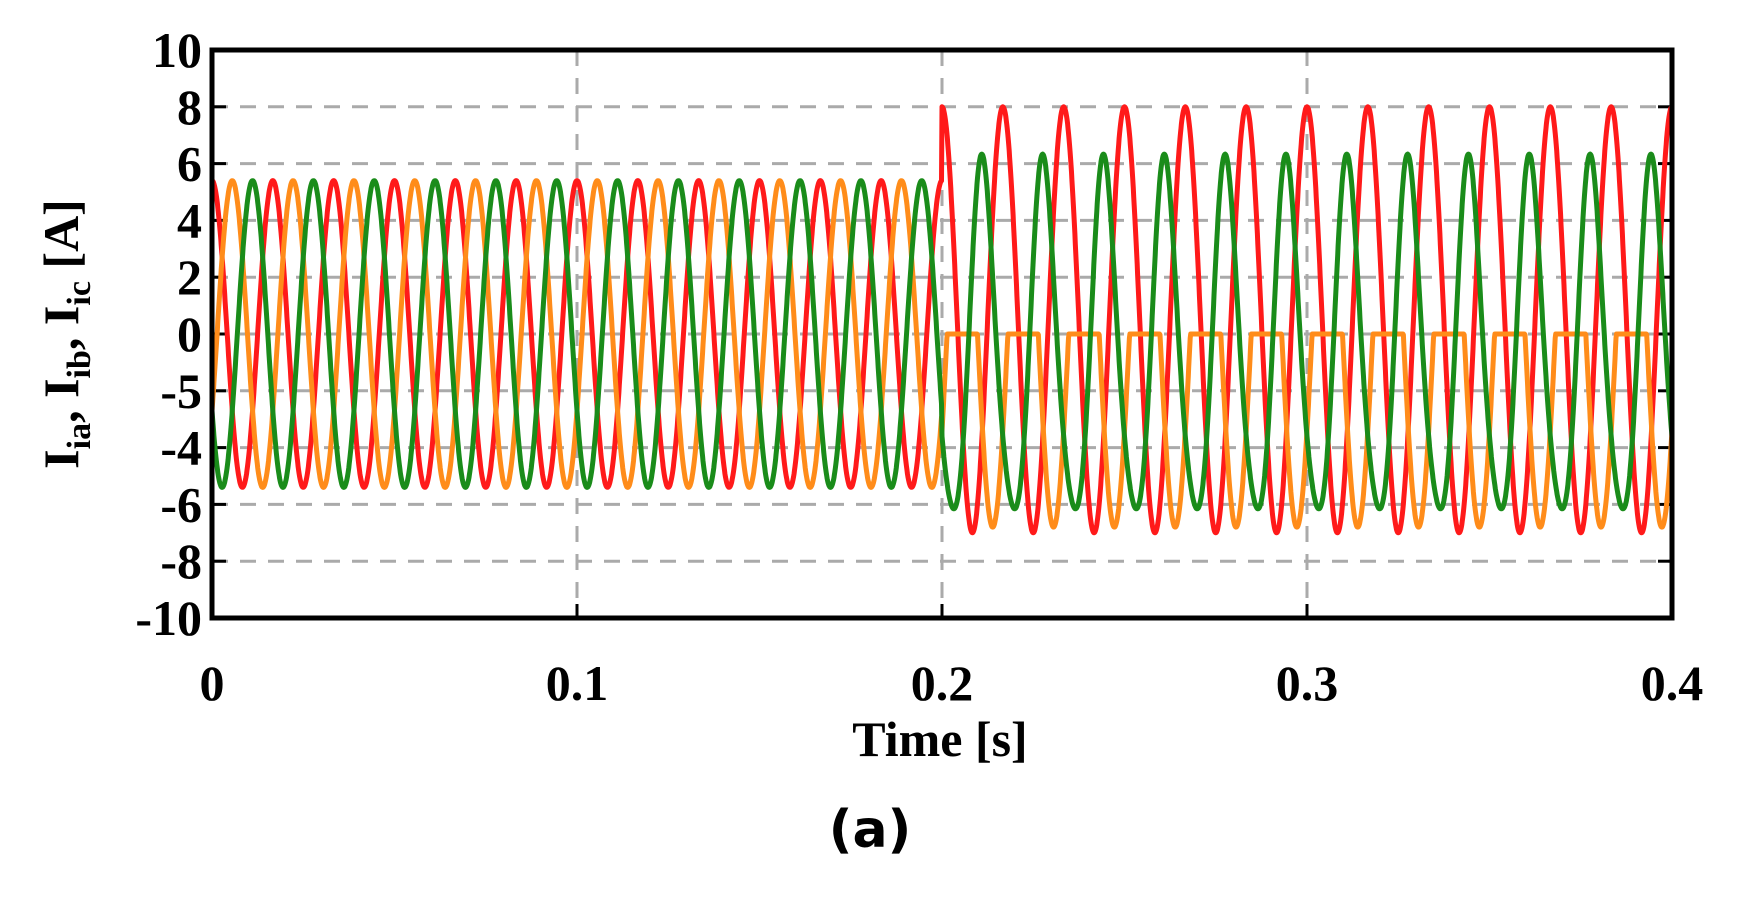 This screenshot has width=1740, height=912. Describe the element at coordinates (61, 328) in the screenshot. I see `y-label-part-2: , I` at that location.